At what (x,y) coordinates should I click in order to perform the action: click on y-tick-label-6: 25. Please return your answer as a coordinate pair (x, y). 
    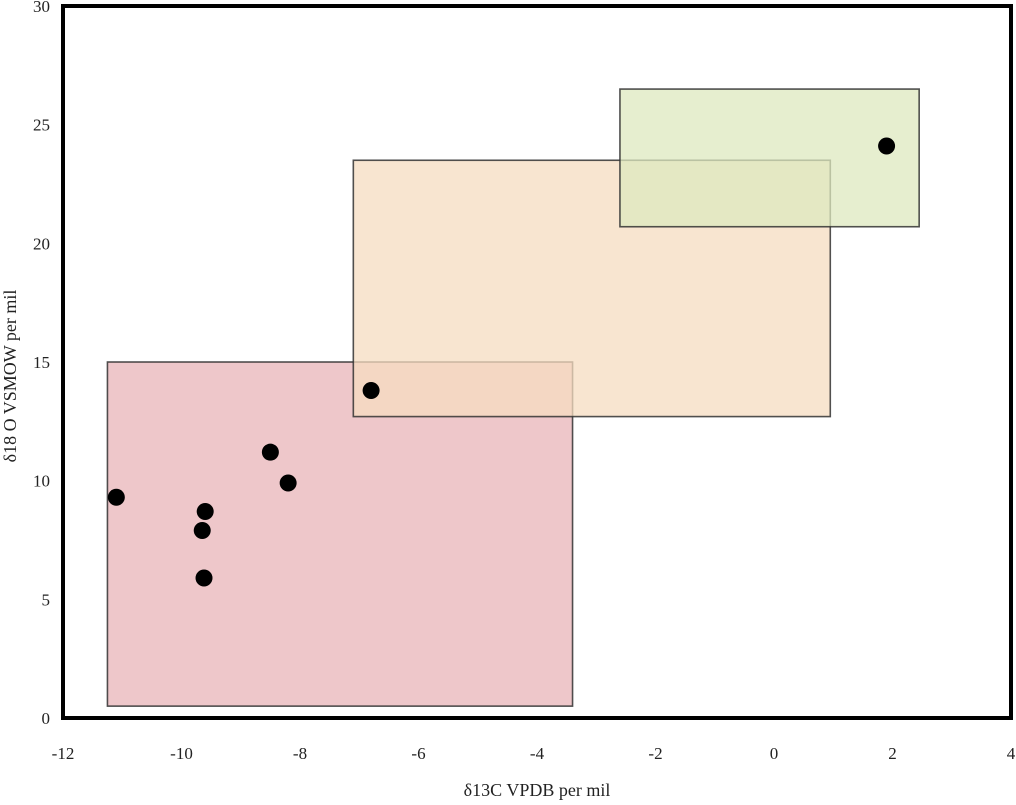
    Looking at the image, I should click on (41, 125).